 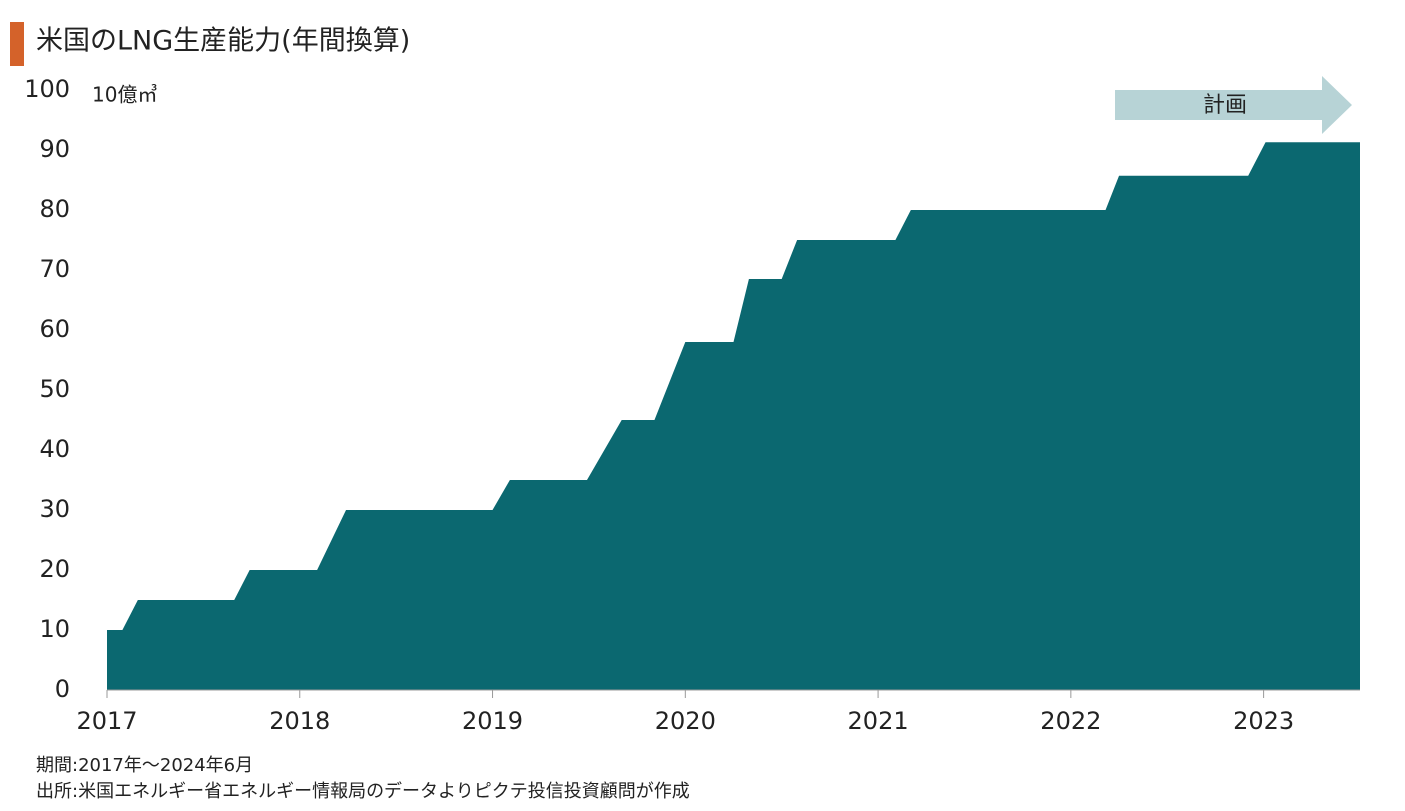 What do you see at coordinates (62, 689) in the screenshot?
I see `y-tick-label: 0` at bounding box center [62, 689].